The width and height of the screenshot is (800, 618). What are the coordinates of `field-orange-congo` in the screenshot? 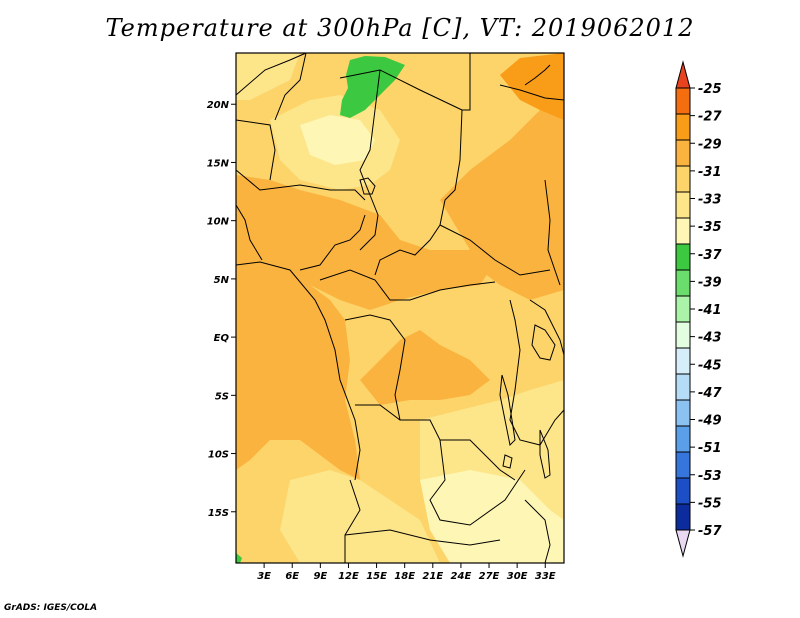 It's located at (425, 367).